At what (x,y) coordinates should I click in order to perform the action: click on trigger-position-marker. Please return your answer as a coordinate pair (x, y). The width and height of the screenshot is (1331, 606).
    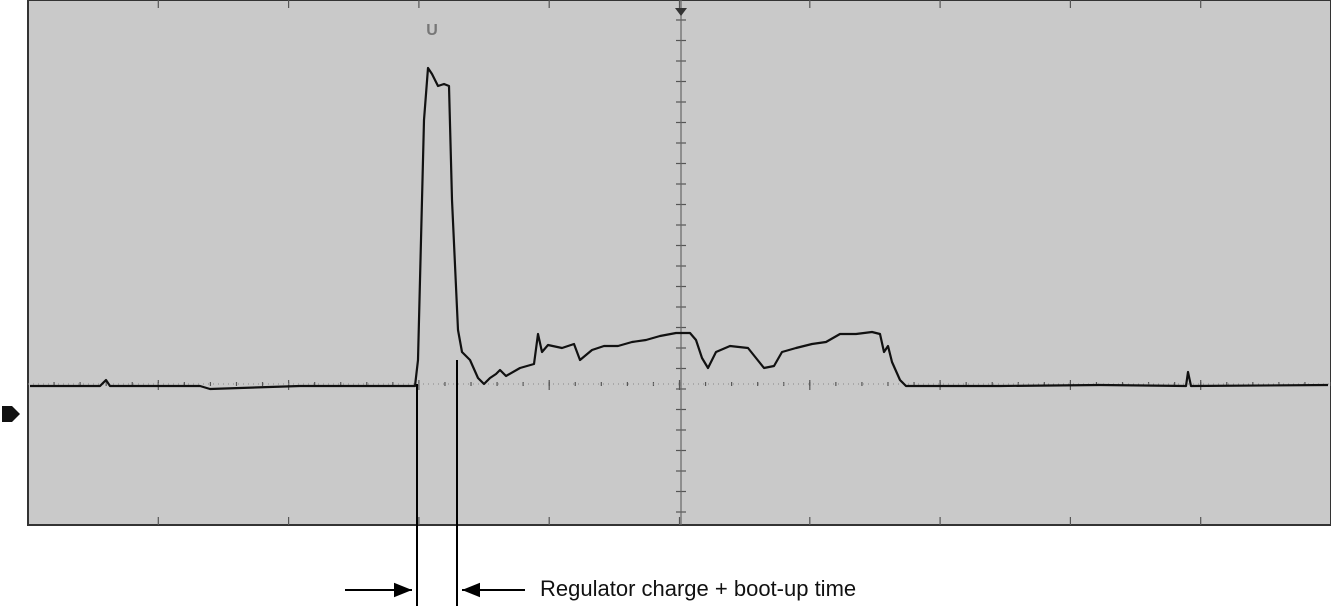
    Looking at the image, I should click on (681, 12).